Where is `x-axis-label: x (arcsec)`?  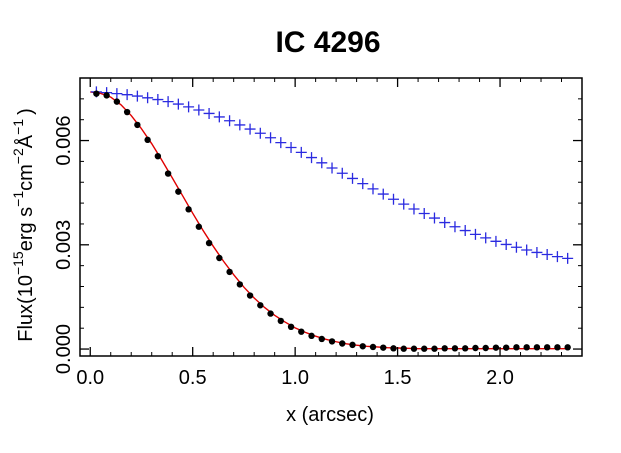 x-axis-label: x (arcsec) is located at coordinates (330, 415).